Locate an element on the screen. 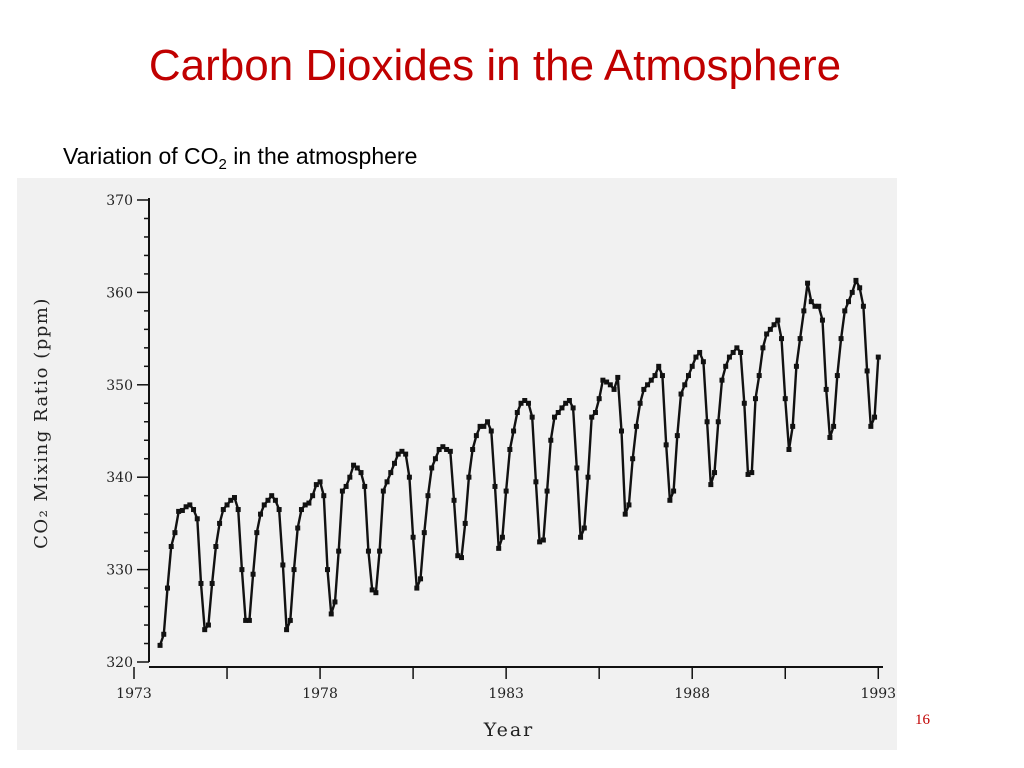 This screenshot has height=768, width=1024. slide-title: Carbon Dioxides in the Atmosphere is located at coordinates (495, 65).